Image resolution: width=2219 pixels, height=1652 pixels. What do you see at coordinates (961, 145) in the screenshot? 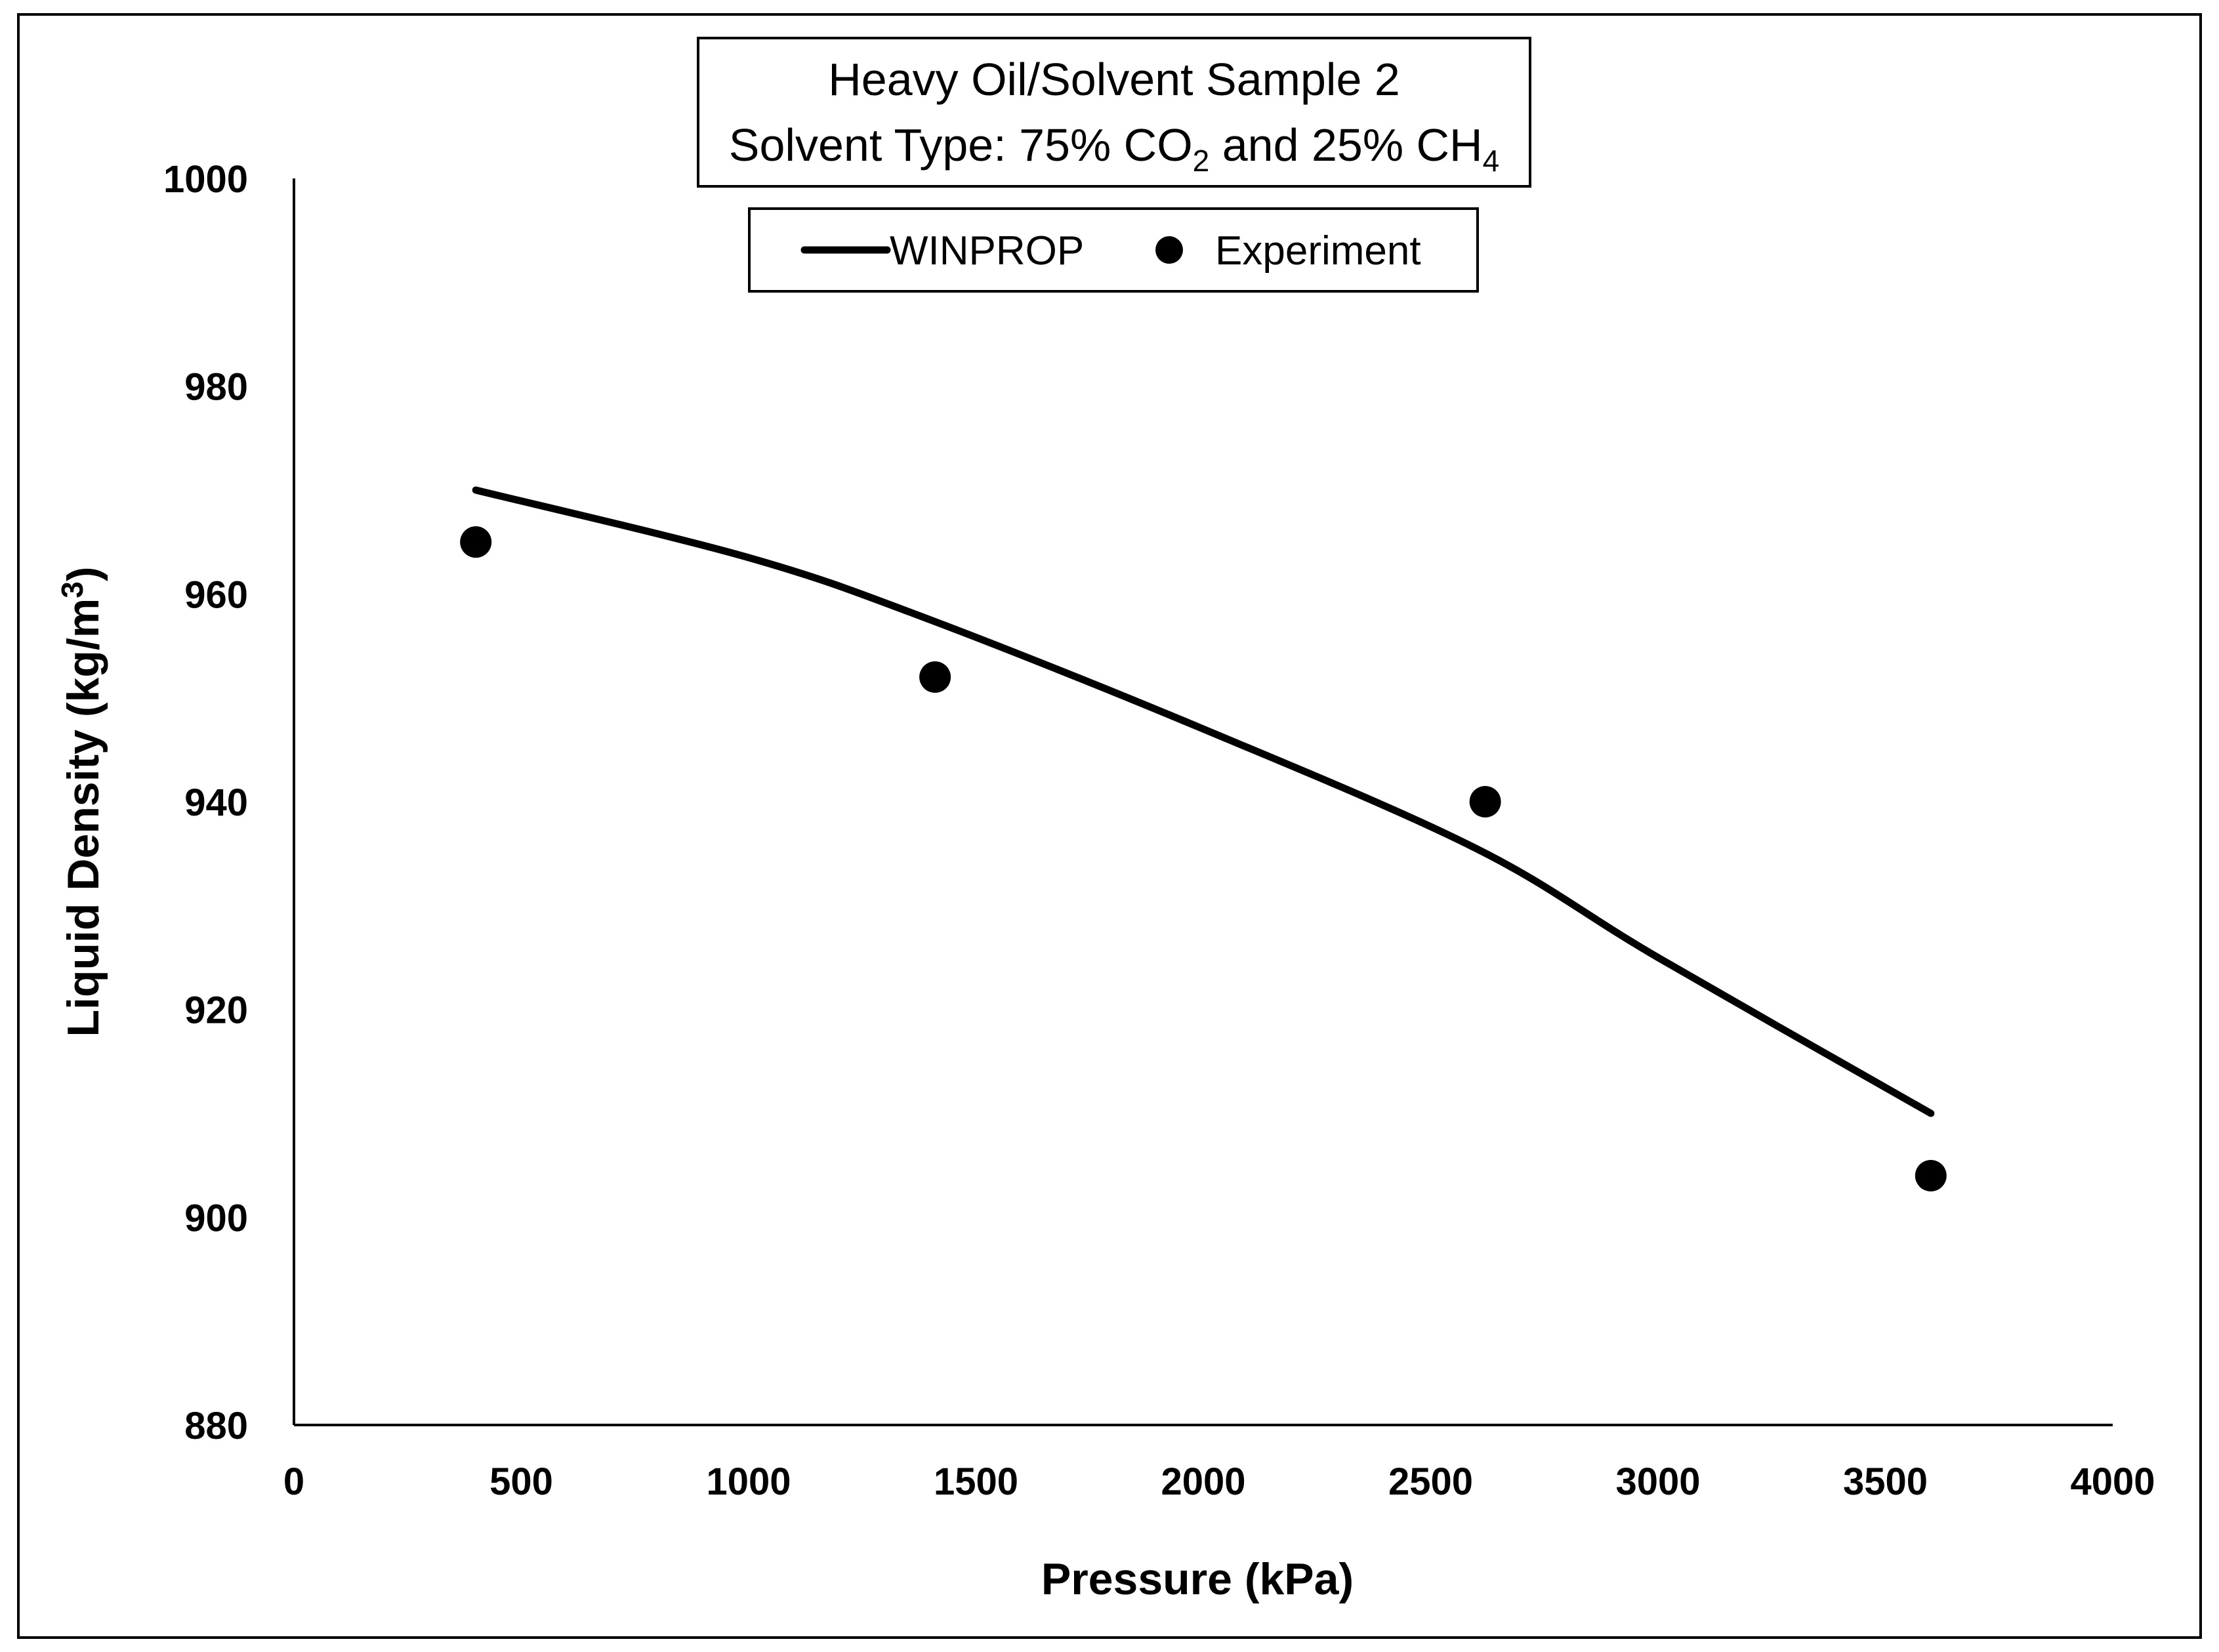
I see `title-line2-prefix: Solvent Type: 75% CO` at bounding box center [961, 145].